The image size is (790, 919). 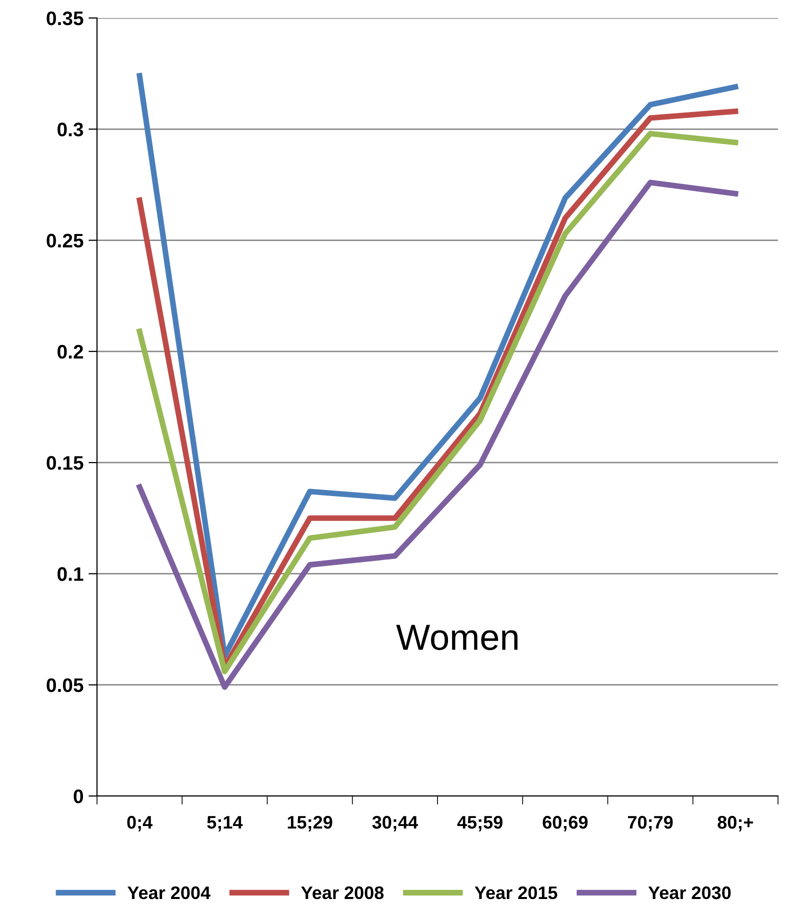 What do you see at coordinates (79, 796) in the screenshot?
I see `y-tick-label: 0` at bounding box center [79, 796].